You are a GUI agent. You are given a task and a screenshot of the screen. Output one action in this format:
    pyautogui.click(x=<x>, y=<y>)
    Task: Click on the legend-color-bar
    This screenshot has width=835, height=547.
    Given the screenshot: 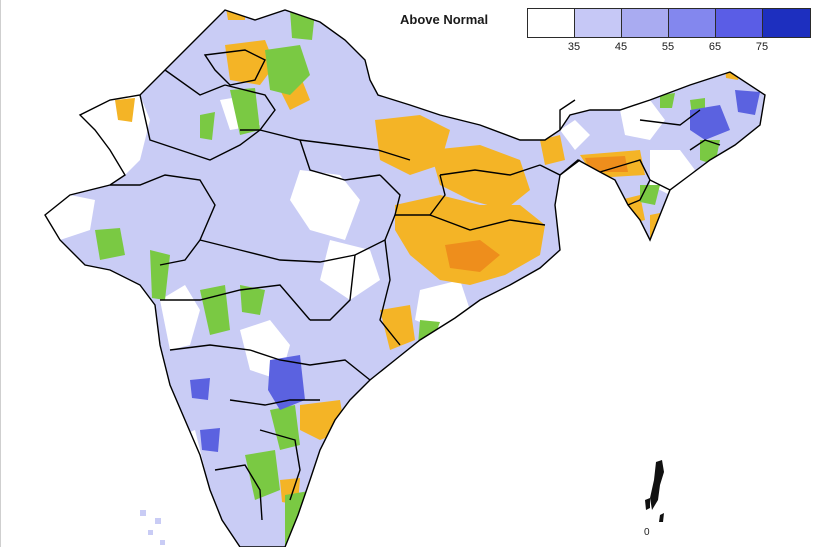 What is the action you would take?
    pyautogui.click(x=669, y=23)
    